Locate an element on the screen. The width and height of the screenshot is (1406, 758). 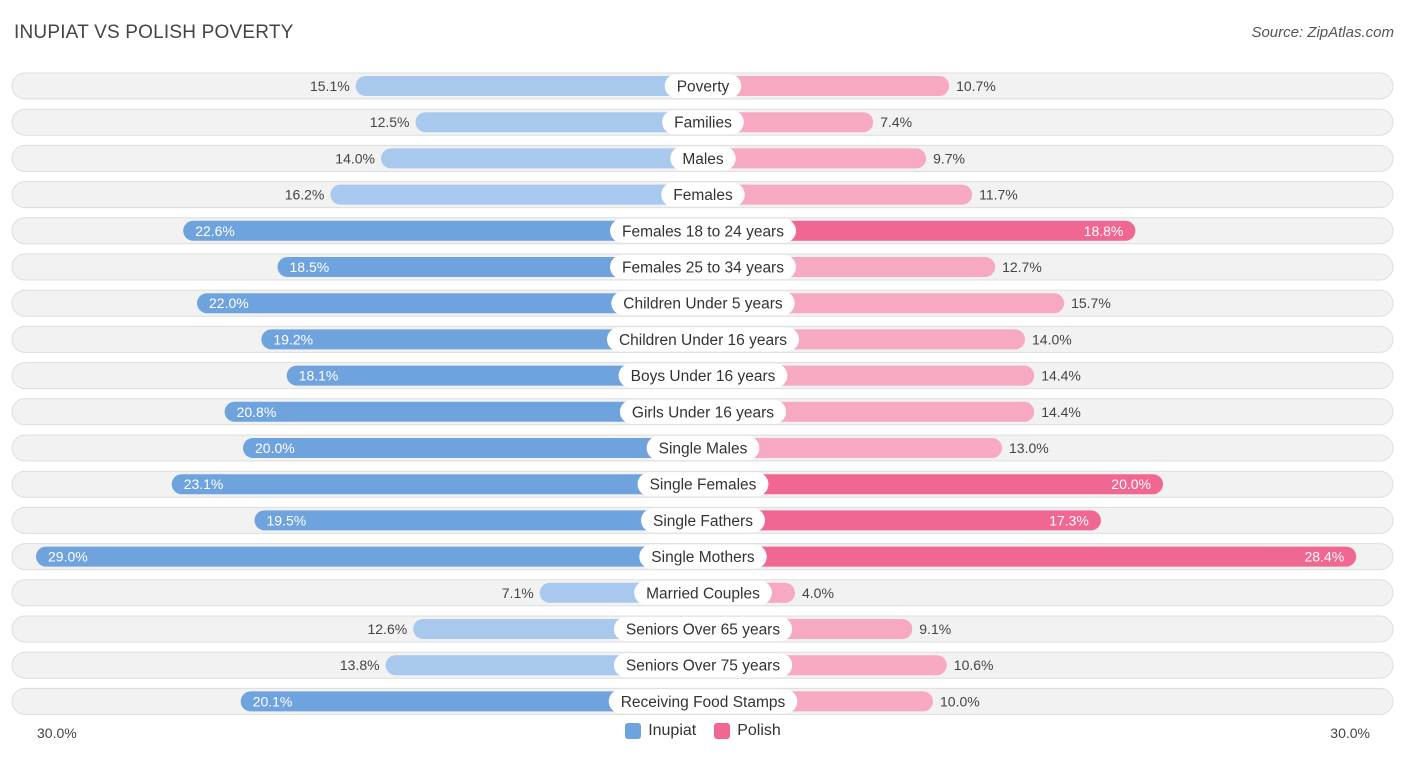
category-label: Married Couples is located at coordinates (703, 593).